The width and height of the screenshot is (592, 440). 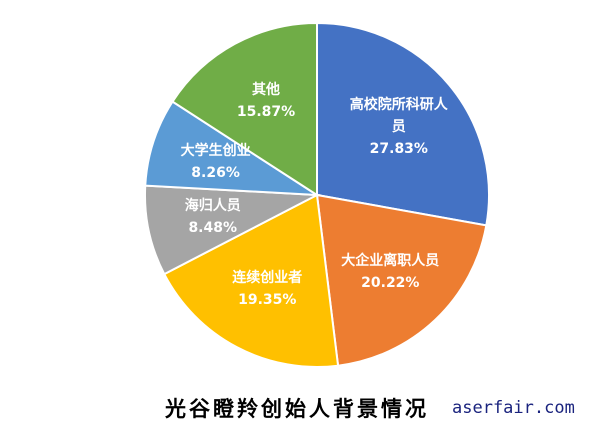 What do you see at coordinates (398, 115) in the screenshot?
I see `category-label: 高校院所科研人员` at bounding box center [398, 115].